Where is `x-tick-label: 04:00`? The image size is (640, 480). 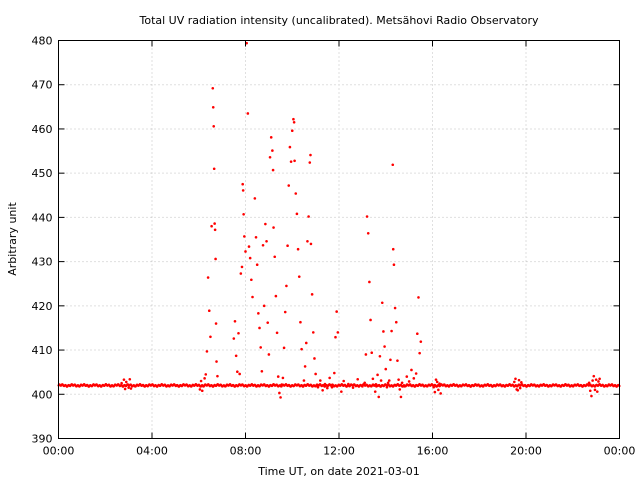
x-tick-label: 04:00 is located at coordinates (152, 451).